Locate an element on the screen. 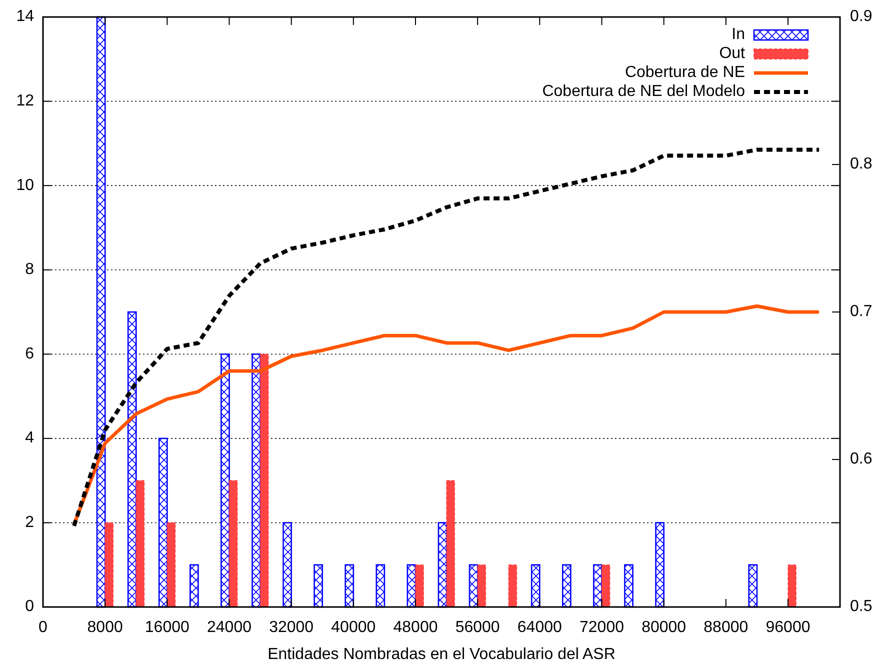  y-tick-label: 6 is located at coordinates (29, 353).